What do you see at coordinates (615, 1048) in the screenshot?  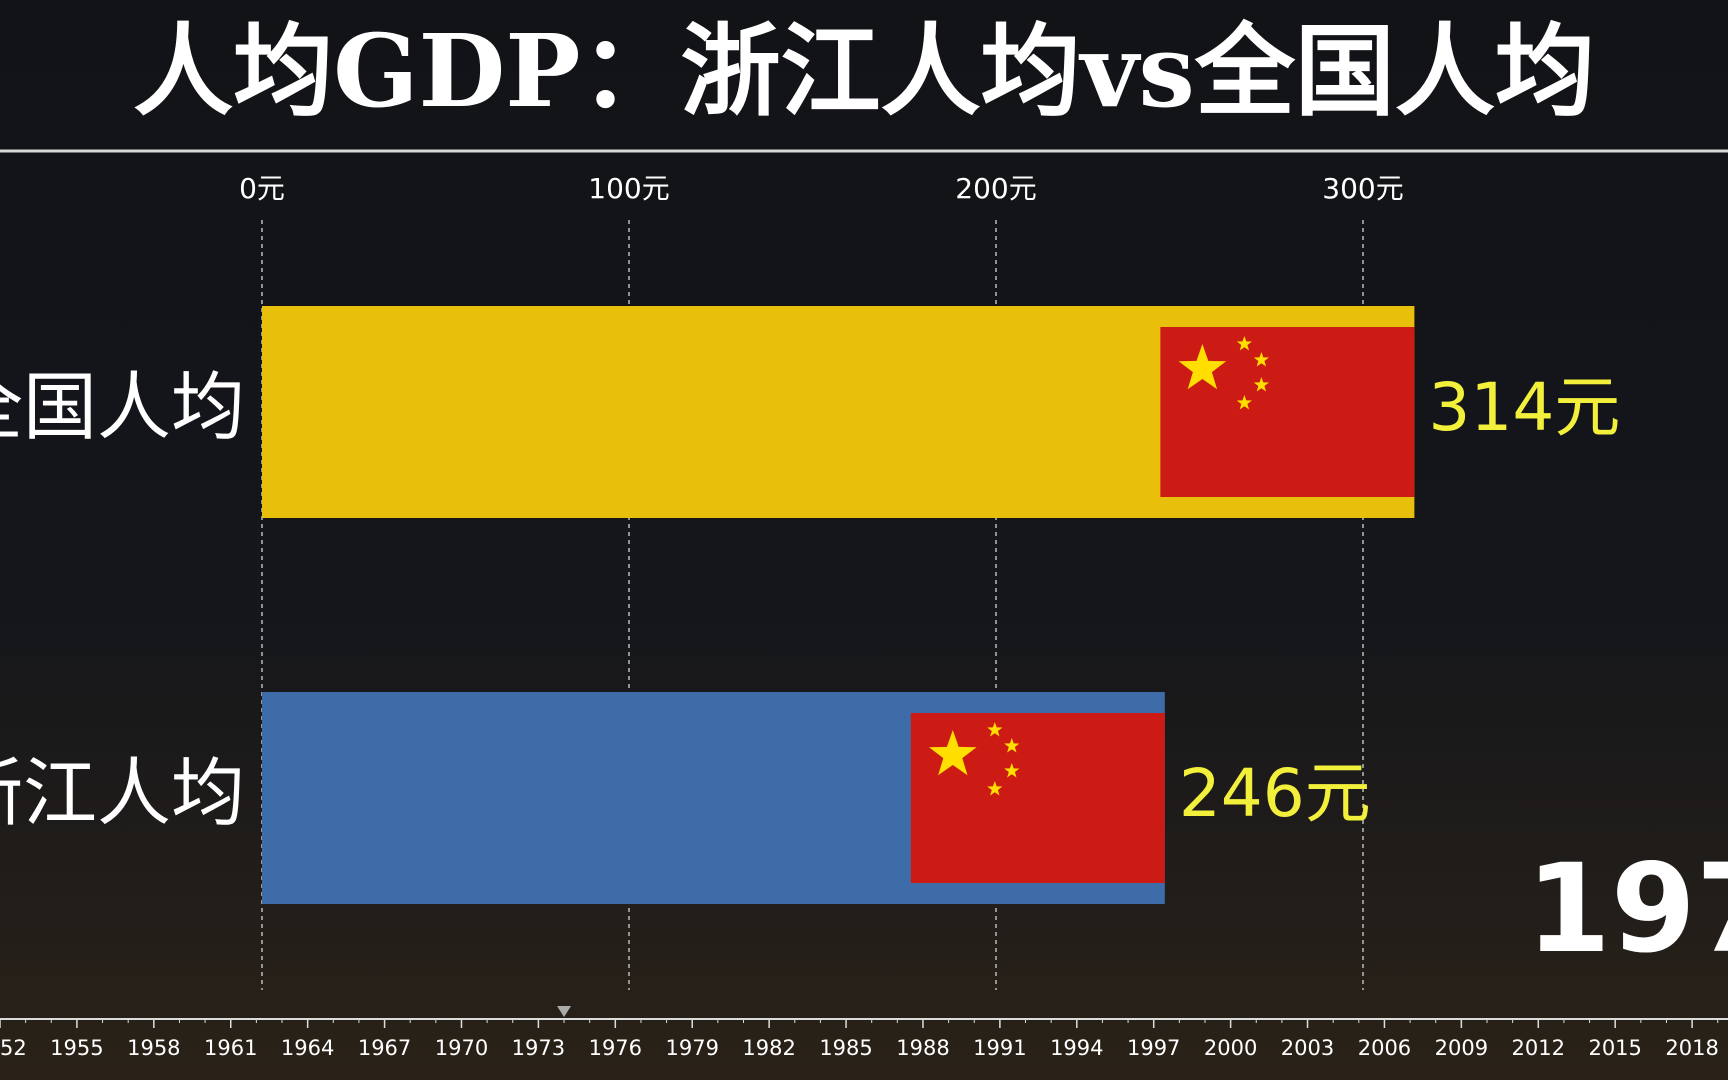 I see `timeline-tick-label: 1976` at bounding box center [615, 1048].